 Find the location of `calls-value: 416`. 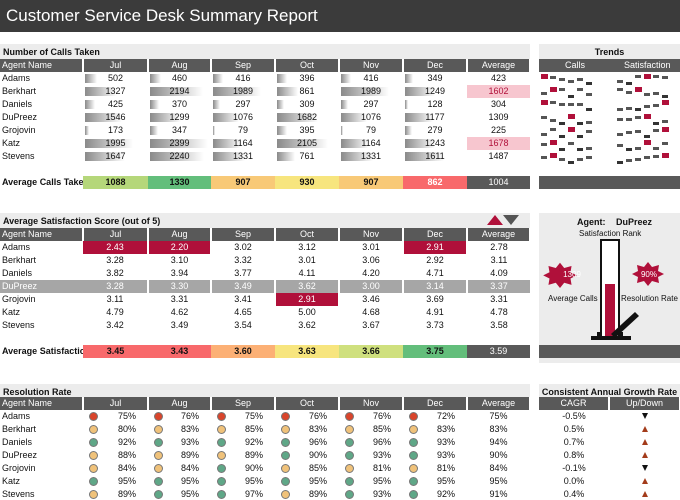

calls-value: 416 is located at coordinates (371, 78).